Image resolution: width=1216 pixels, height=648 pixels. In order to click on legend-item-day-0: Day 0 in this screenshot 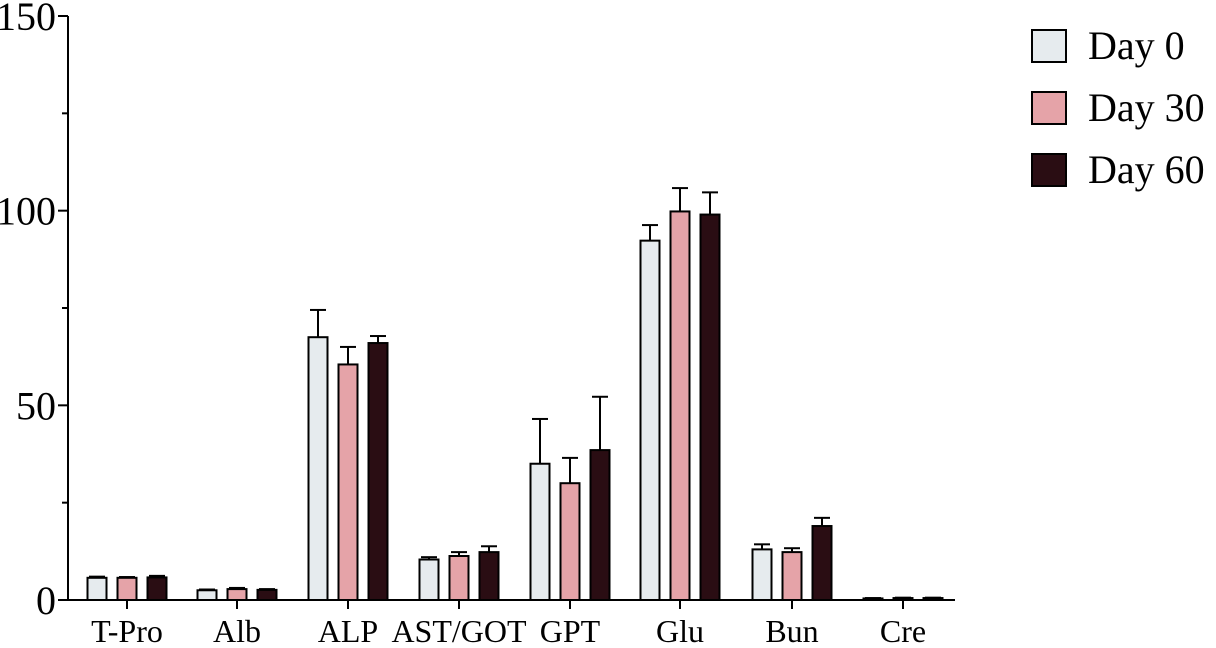, I will do `click(1108, 45)`.